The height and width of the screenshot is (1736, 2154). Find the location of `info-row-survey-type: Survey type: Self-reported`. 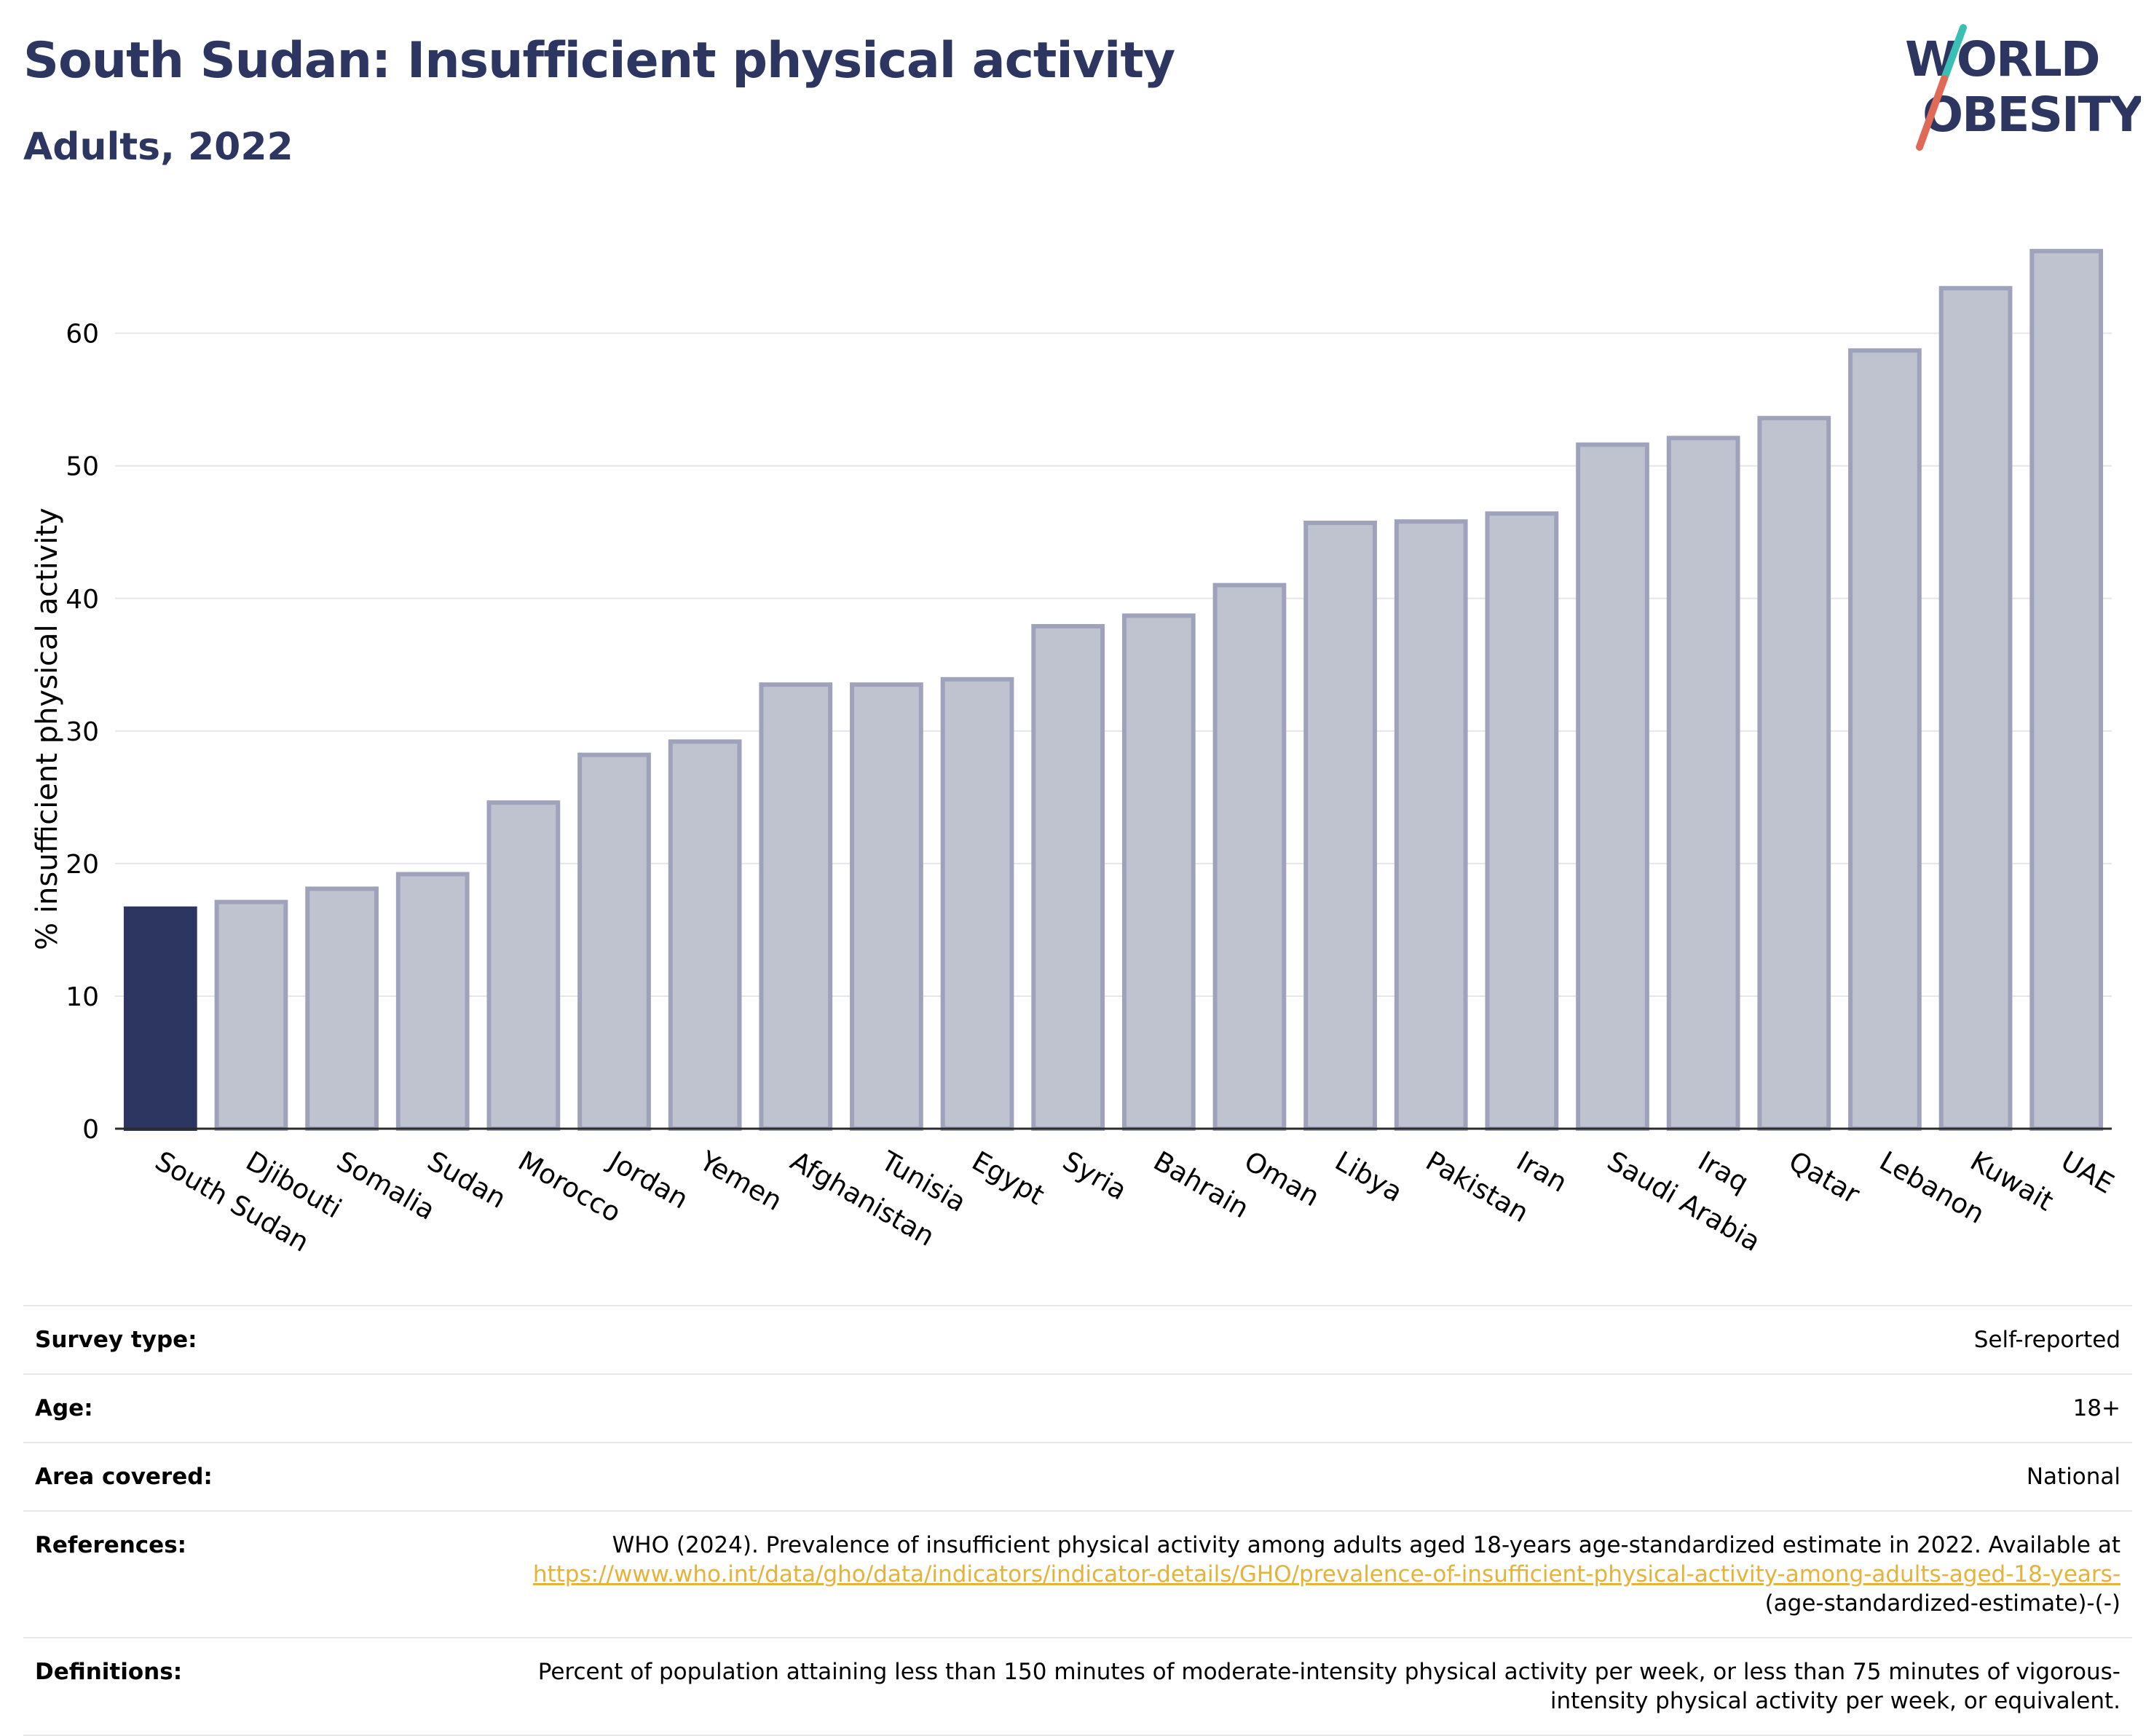

info-row-survey-type: Survey type: Self-reported is located at coordinates (1077, 1339).